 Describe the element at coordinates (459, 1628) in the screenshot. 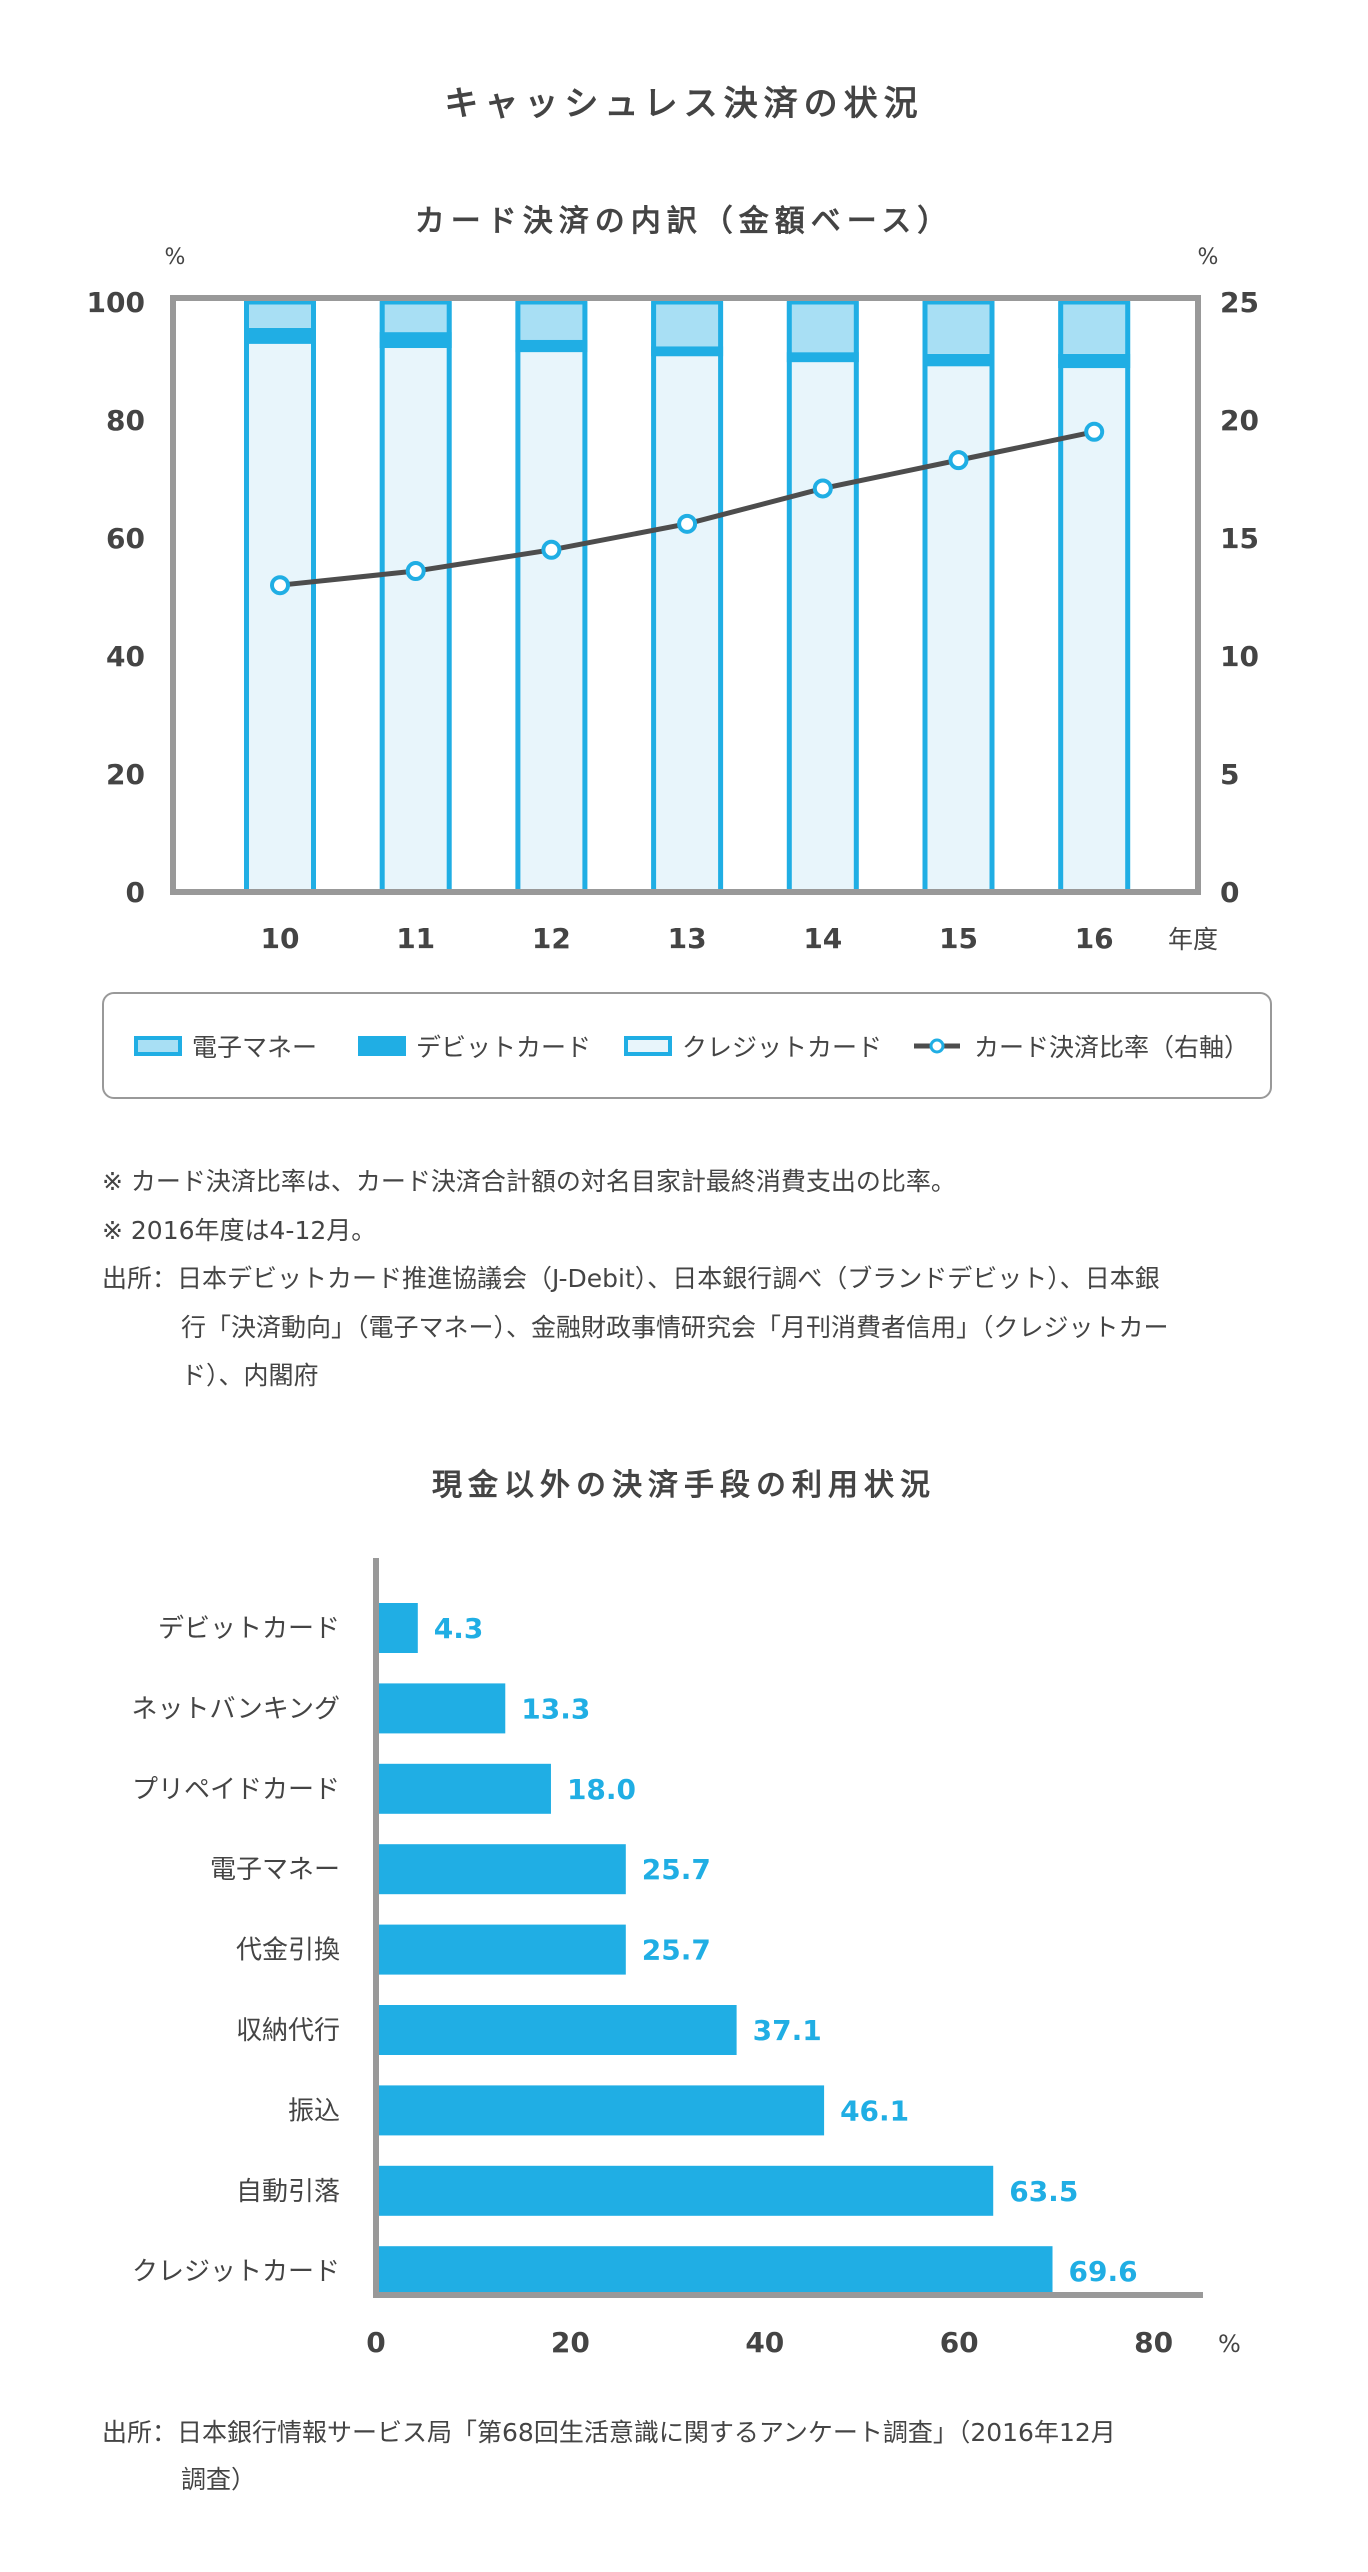

I see `value-label: 4.3` at that location.